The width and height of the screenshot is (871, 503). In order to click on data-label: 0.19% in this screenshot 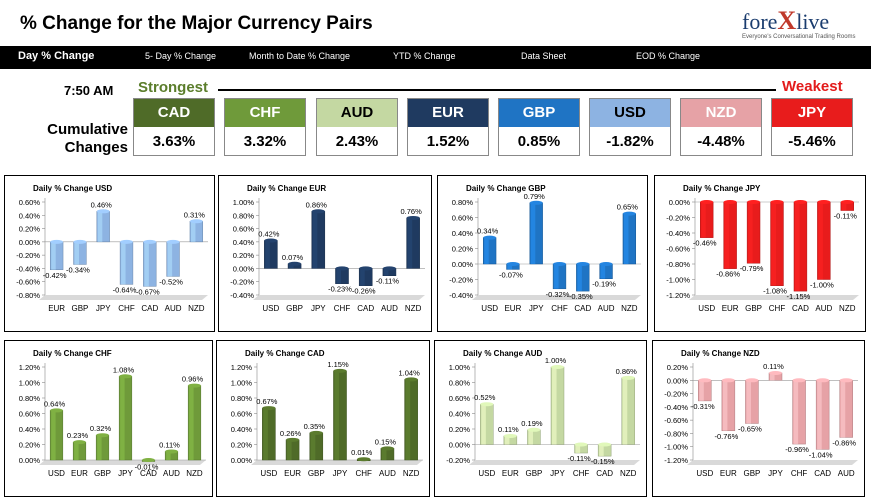, I will do `click(532, 423)`.